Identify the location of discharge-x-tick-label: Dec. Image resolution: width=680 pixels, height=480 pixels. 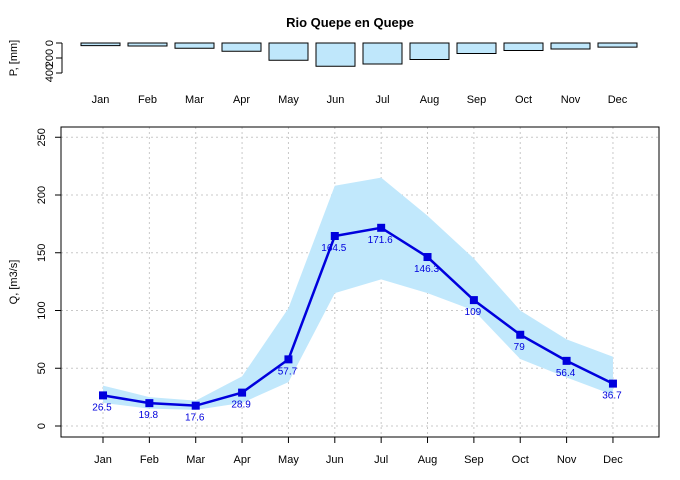
(613, 460).